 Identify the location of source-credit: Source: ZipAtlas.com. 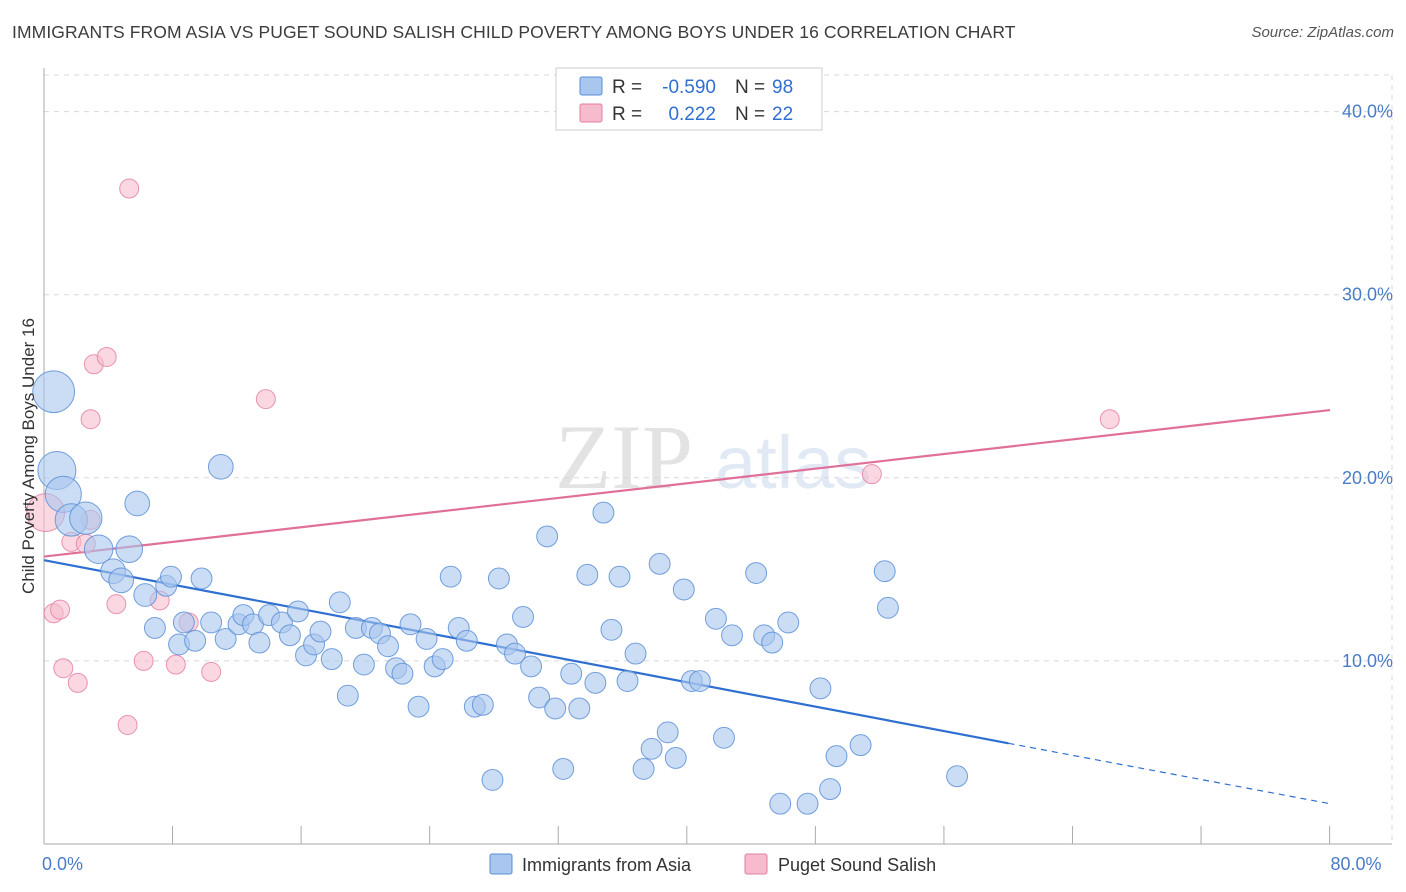
(1322, 32).